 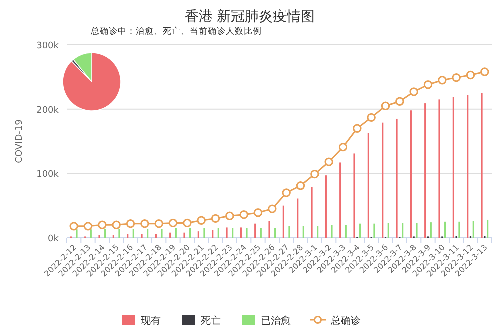 I want to click on legend-label: 死亡, so click(x=211, y=321).